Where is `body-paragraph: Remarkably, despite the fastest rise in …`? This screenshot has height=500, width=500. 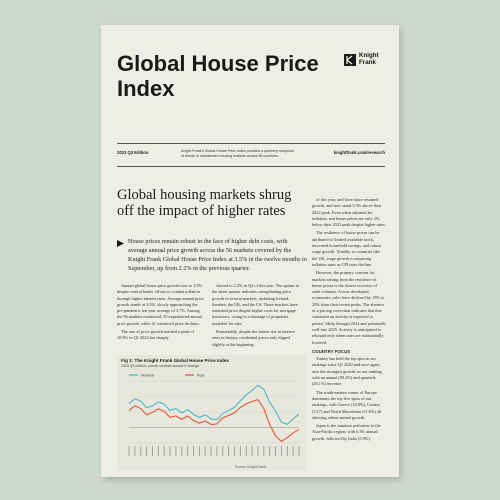 body-paragraph: Remarkably, despite the fastest rise in … is located at coordinates (253, 338).